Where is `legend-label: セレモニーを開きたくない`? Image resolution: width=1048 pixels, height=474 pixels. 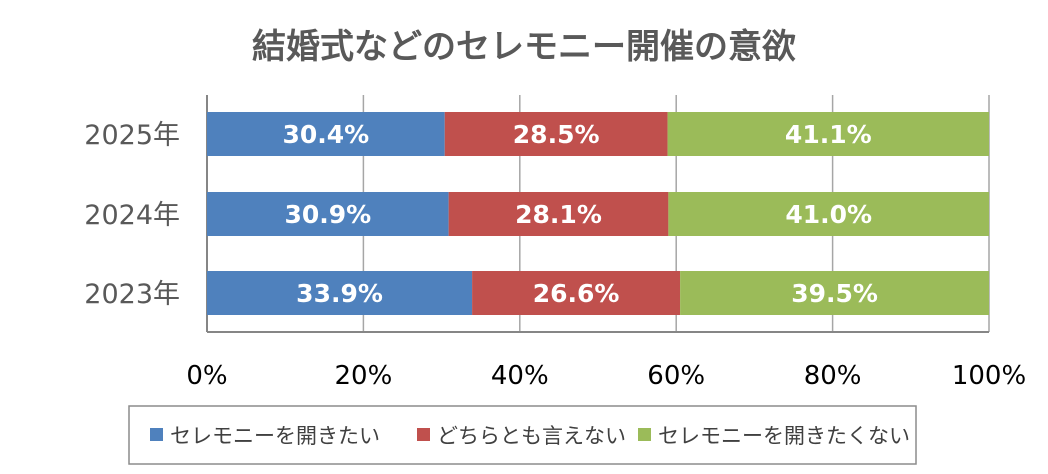 legend-label: セレモニーを開きたくない is located at coordinates (784, 436).